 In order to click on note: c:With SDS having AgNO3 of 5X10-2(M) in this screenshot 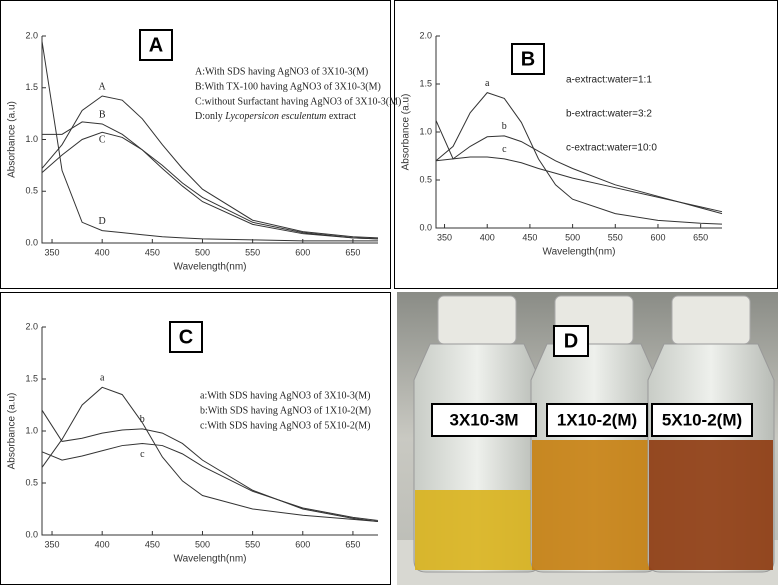, I will do `click(285, 425)`.